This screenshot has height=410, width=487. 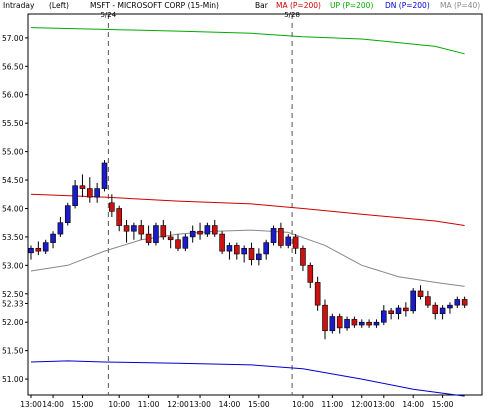 I want to click on y-tick-label: 53.00, so click(x=13, y=265).